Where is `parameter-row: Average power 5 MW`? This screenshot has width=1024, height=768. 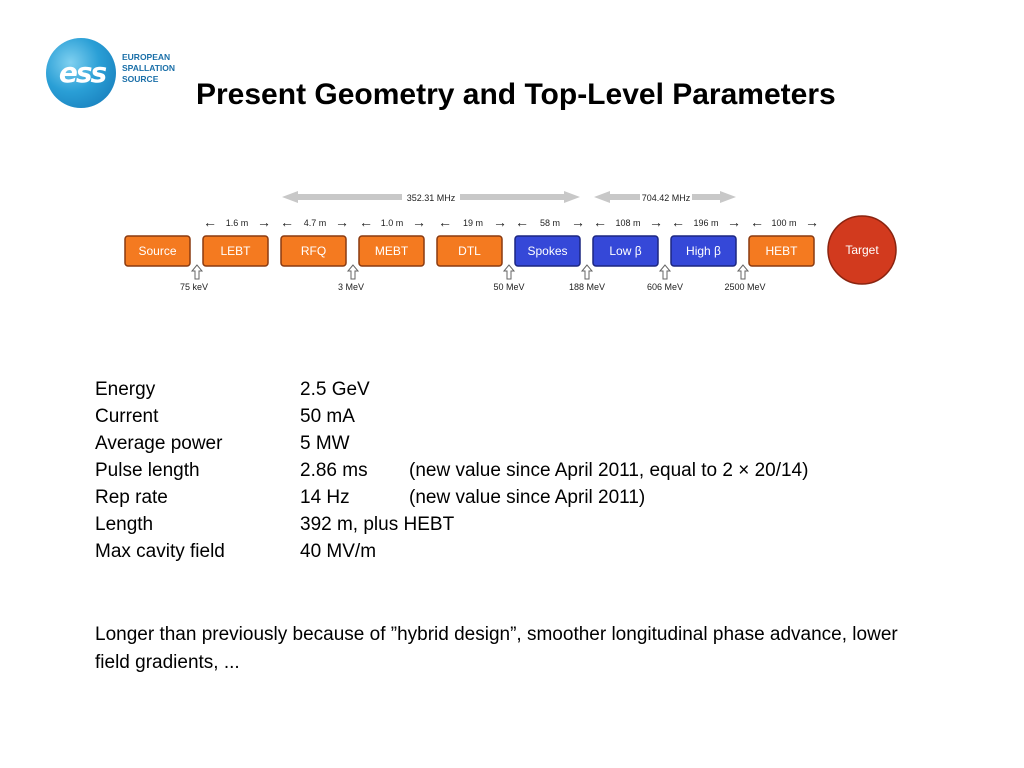
parameter-row: Average power 5 MW is located at coordinates (451, 443).